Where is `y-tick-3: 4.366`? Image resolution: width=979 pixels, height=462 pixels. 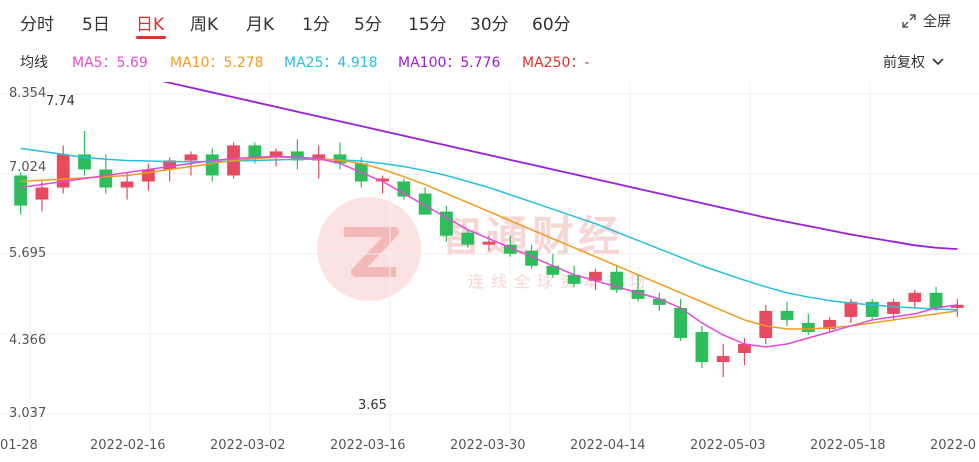 y-tick-3: 4.366 is located at coordinates (28, 340).